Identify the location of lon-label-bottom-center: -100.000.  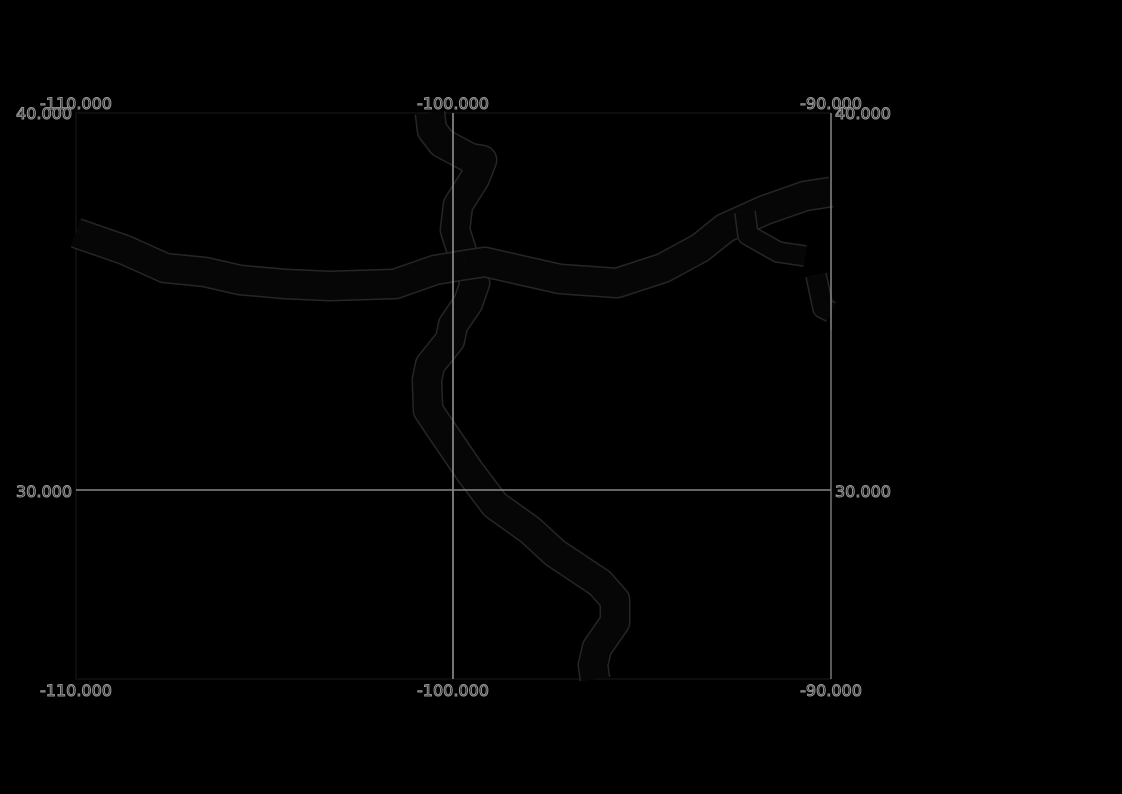
(453, 690).